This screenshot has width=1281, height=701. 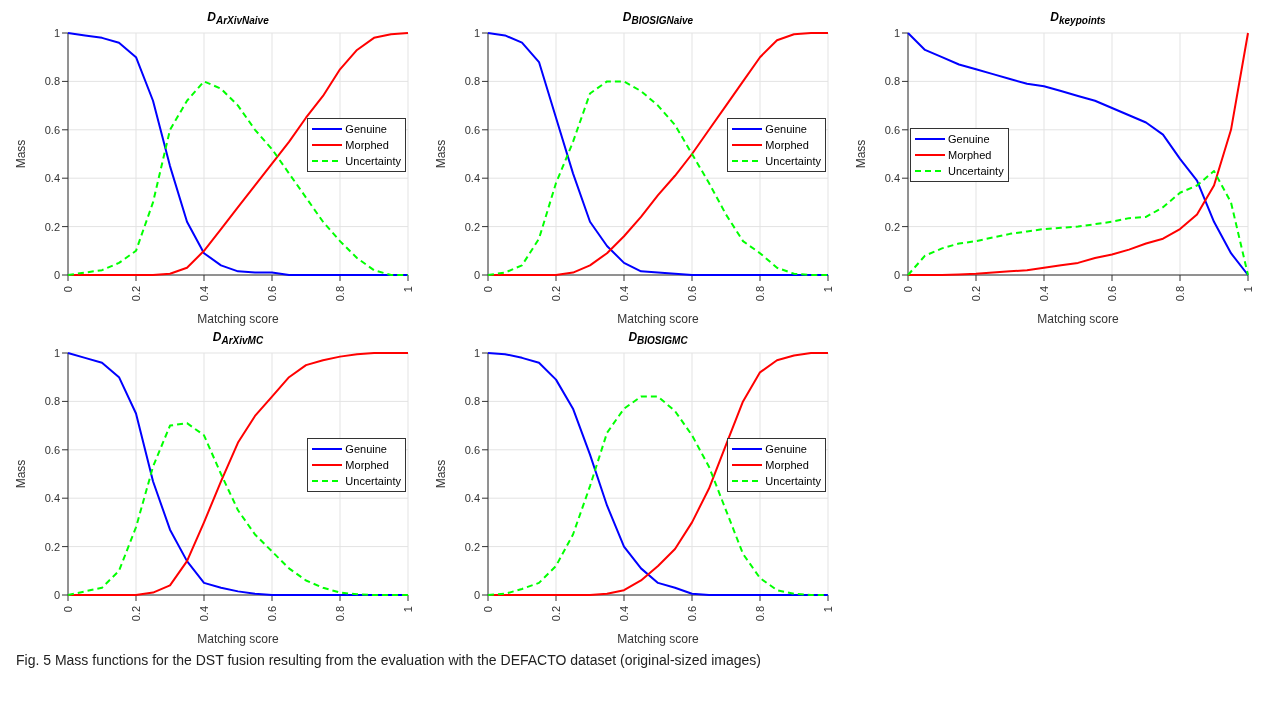 I want to click on caption: Fig. 5 Mass functions for the DST fusion resulting from the evaluation with the DEFACTO dataset (original-sized images), so click(x=388, y=660).